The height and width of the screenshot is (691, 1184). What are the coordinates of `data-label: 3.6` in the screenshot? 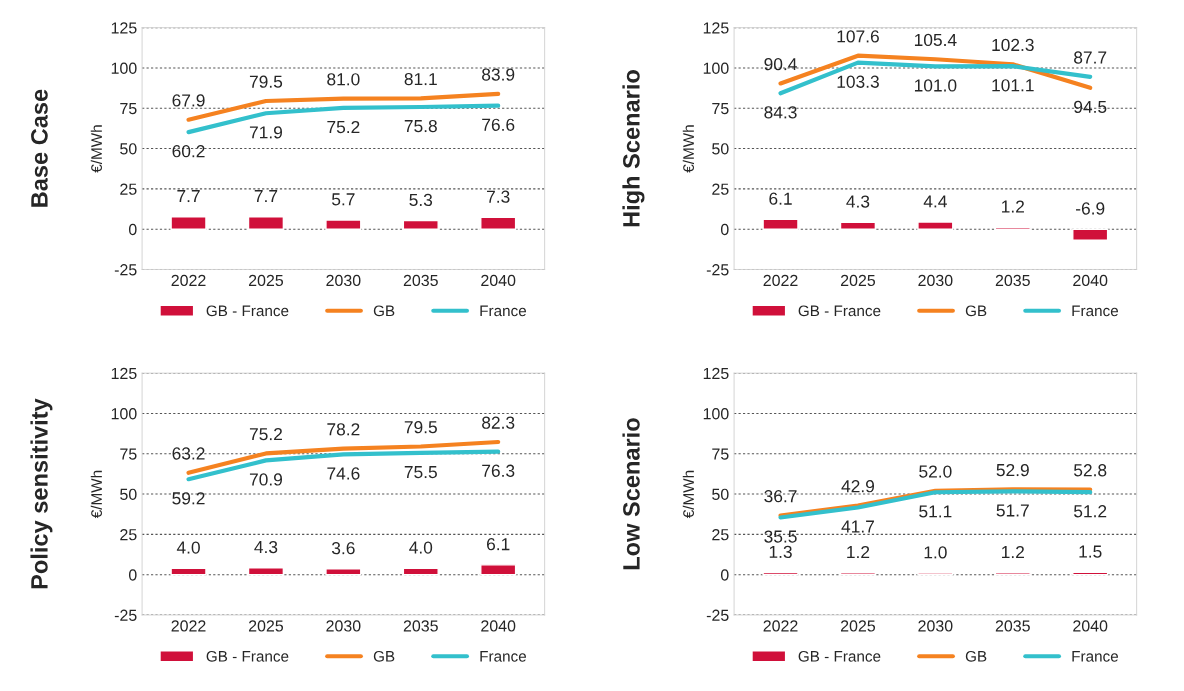 It's located at (343, 548).